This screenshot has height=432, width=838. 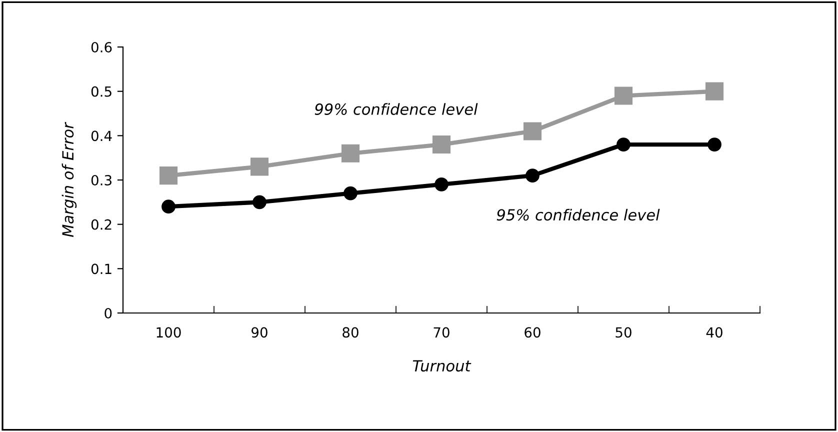 What do you see at coordinates (101, 269) in the screenshot?
I see `y-tick-label: 0.1` at bounding box center [101, 269].